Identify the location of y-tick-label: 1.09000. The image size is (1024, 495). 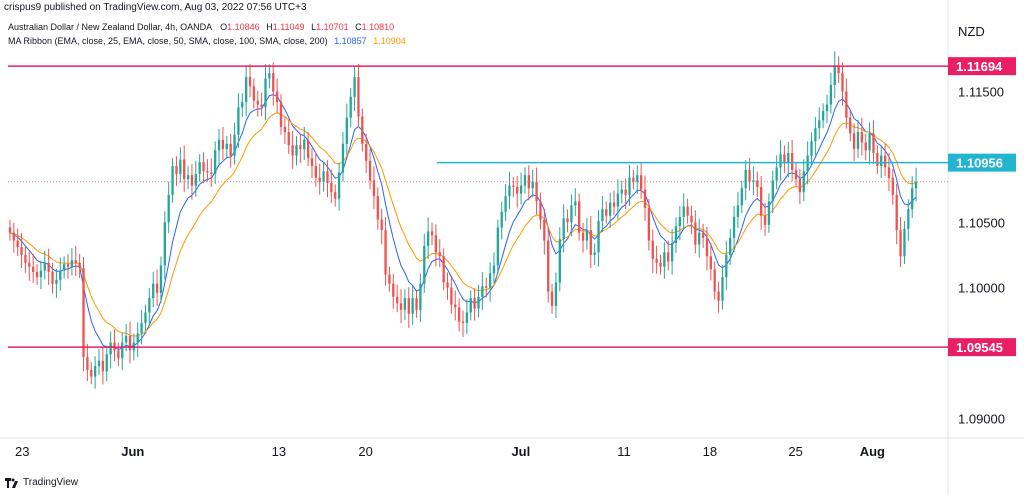
(981, 418).